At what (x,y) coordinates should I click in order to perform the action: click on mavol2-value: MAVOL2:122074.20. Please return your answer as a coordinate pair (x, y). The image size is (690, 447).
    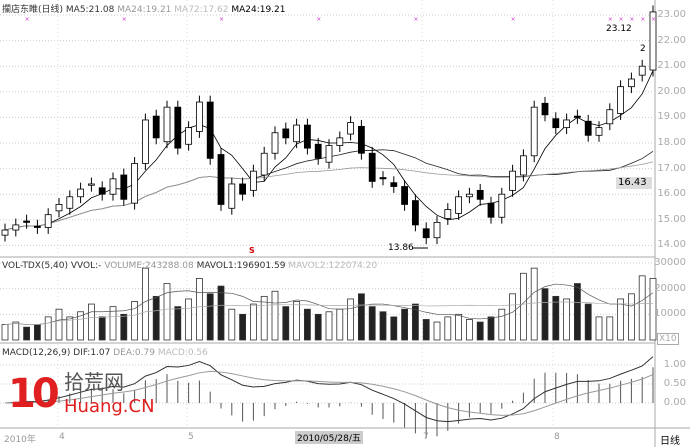
    Looking at the image, I should click on (333, 266).